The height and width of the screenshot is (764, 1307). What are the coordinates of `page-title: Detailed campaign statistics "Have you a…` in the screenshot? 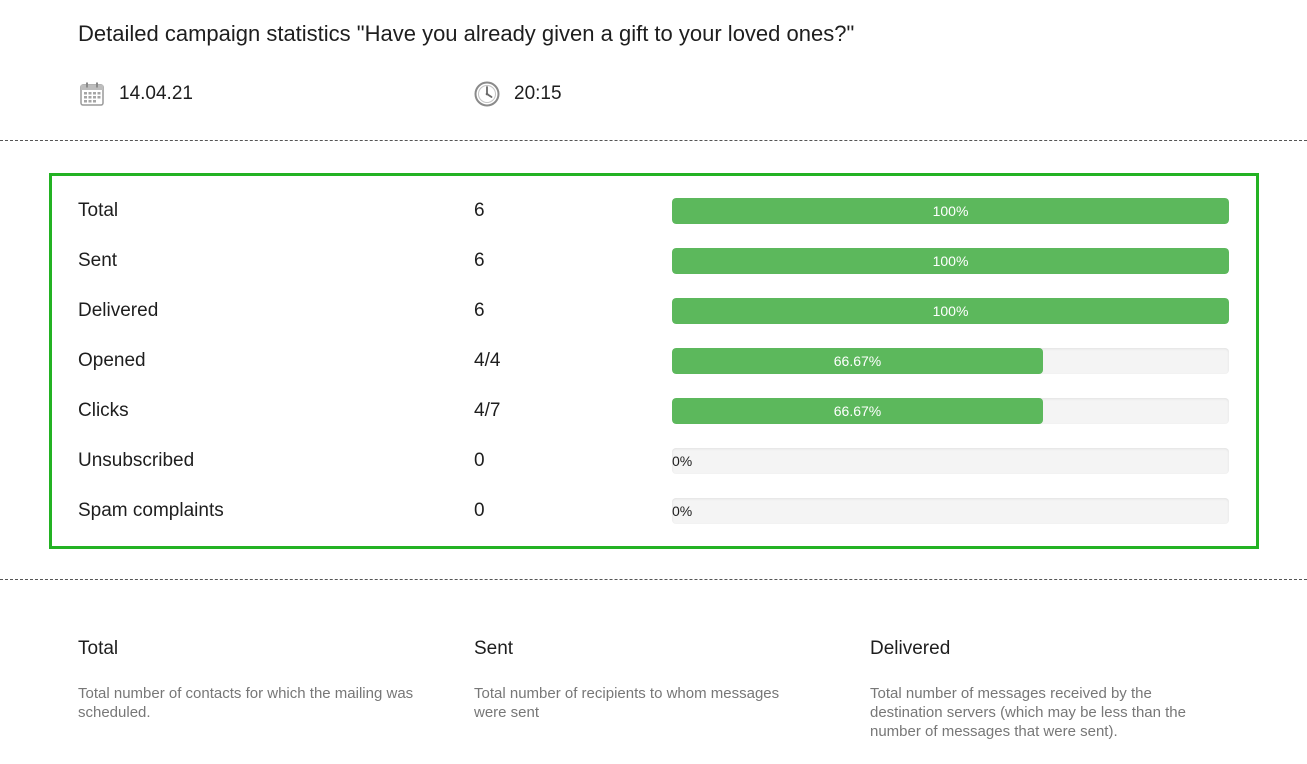 It's located at (466, 33).